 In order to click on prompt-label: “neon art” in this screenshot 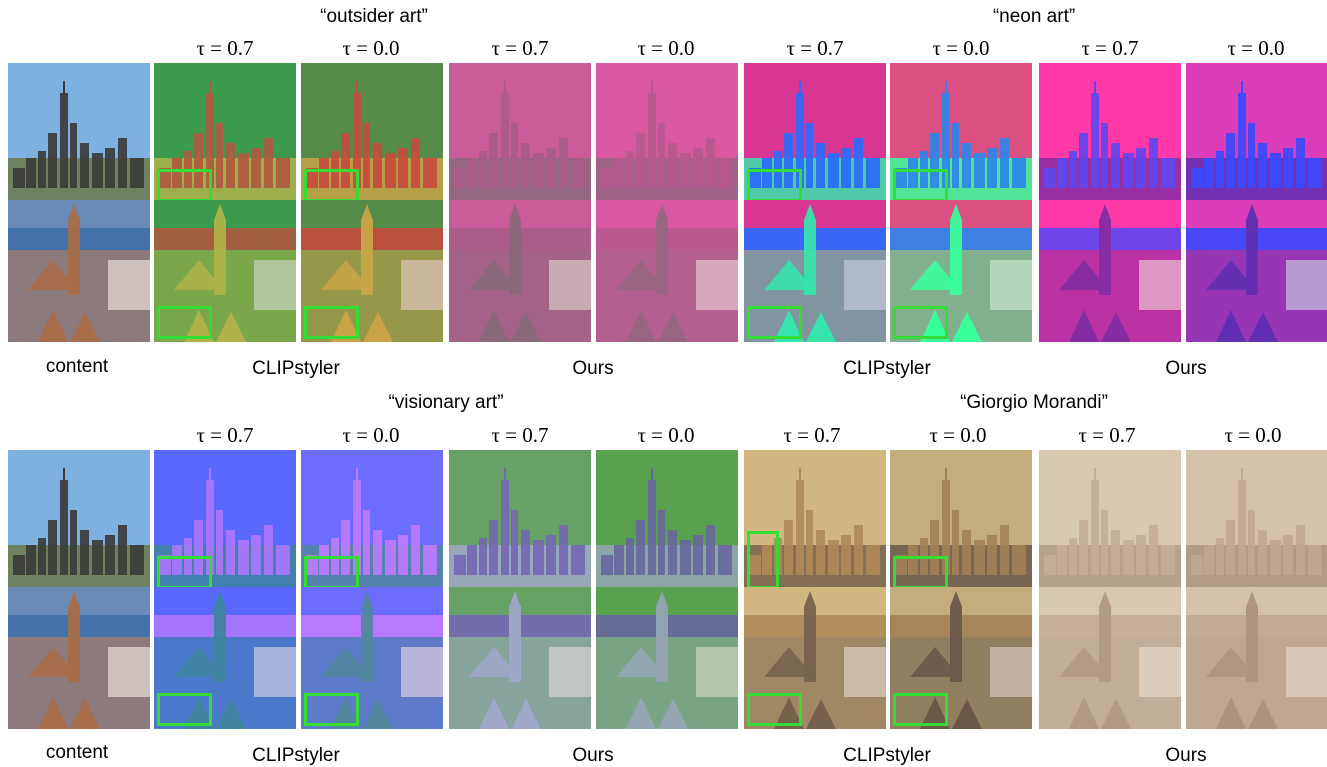, I will do `click(1034, 16)`.